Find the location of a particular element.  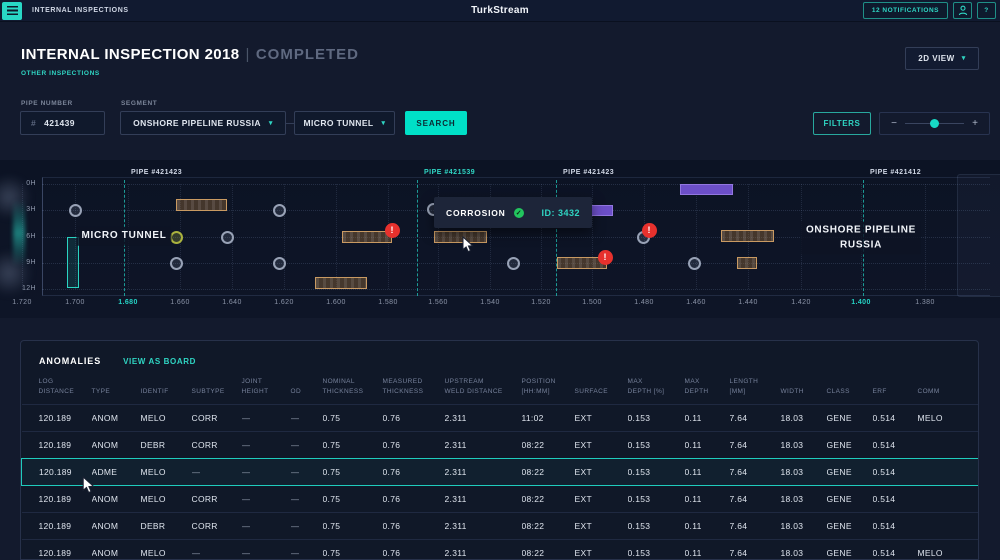

table-cell: 0.76 is located at coordinates (413, 548).